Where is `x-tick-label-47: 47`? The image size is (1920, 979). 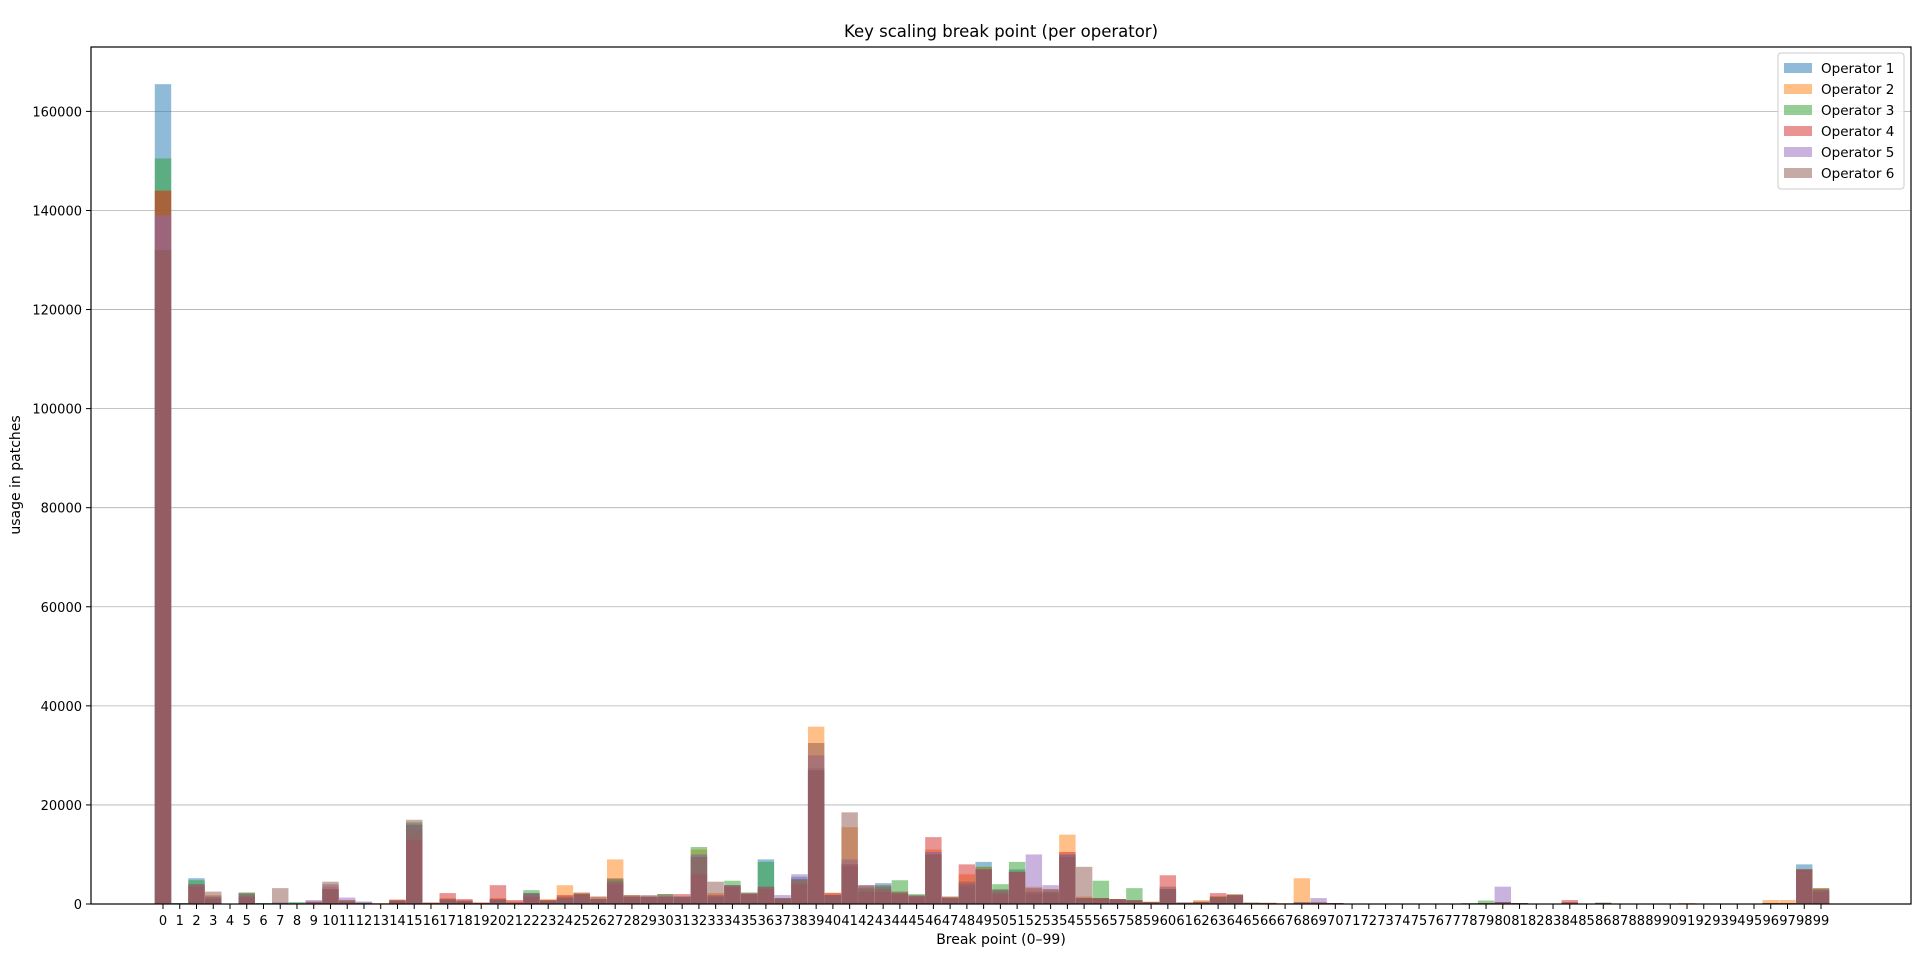 x-tick-label-47: 47 is located at coordinates (950, 921).